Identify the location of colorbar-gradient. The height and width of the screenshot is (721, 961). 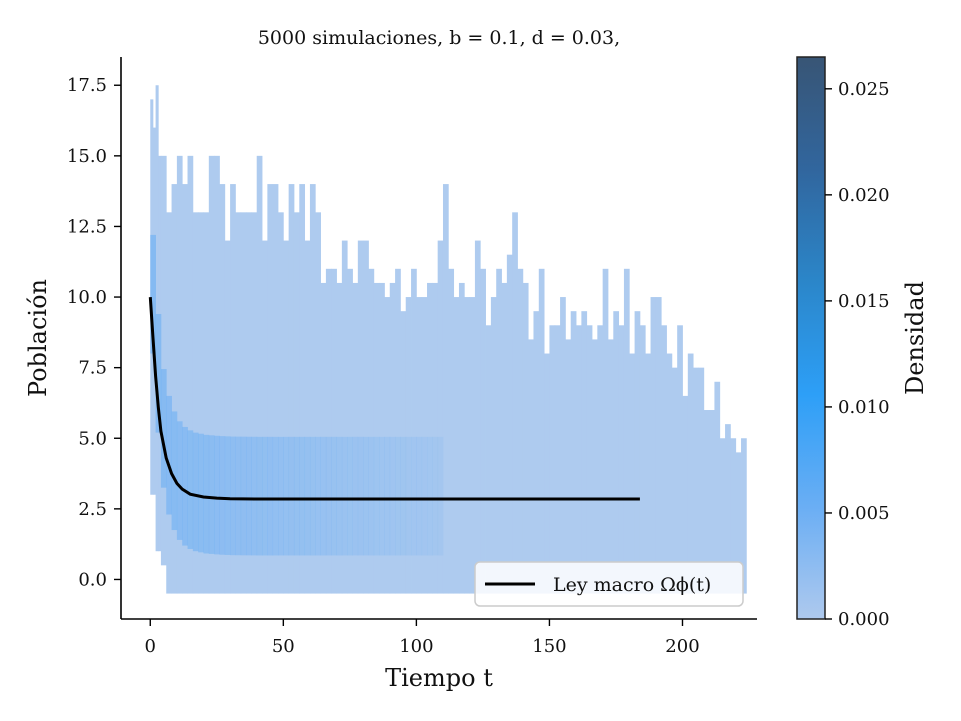
(811, 338).